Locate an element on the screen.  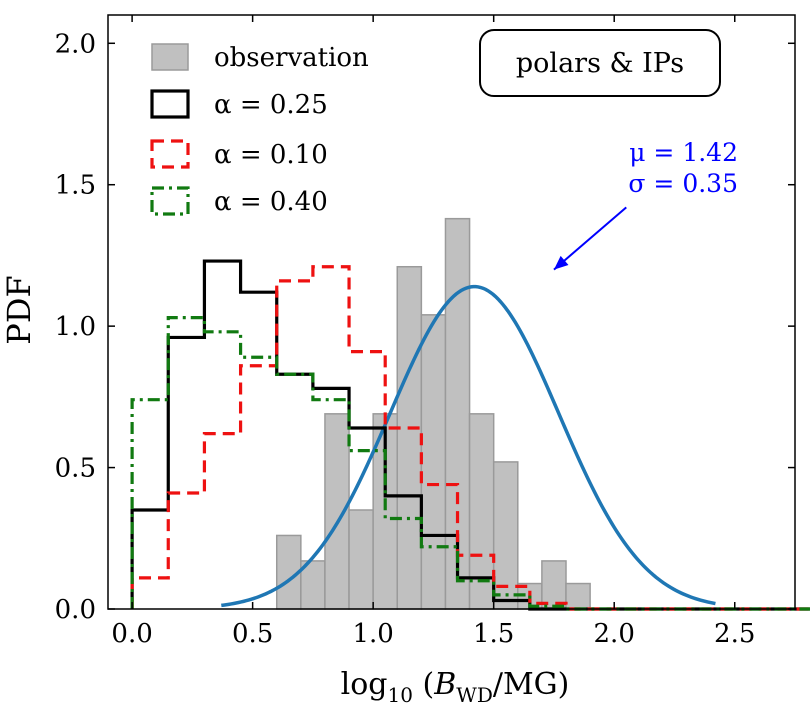
x-tick-label-4: 2.0 is located at coordinates (614, 634).